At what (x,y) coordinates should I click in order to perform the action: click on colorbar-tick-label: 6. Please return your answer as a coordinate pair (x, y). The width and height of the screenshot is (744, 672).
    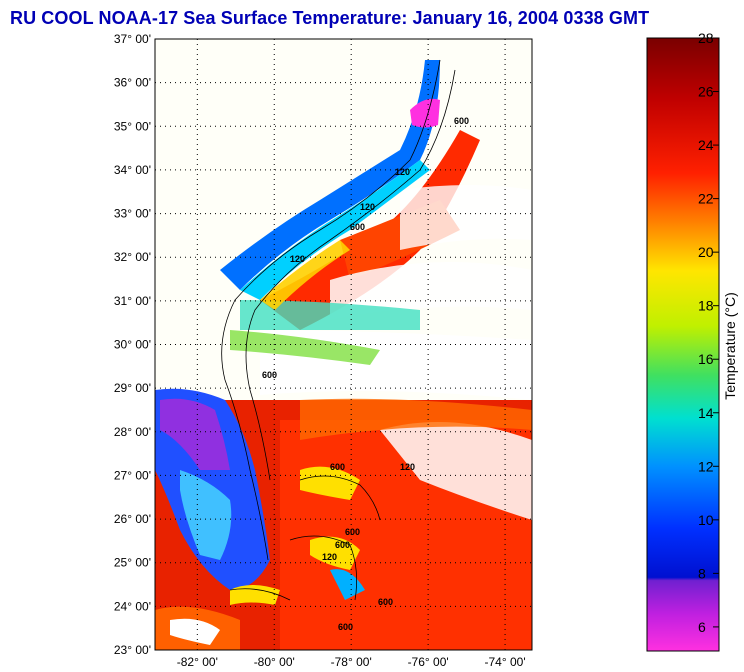
    Looking at the image, I should click on (702, 627).